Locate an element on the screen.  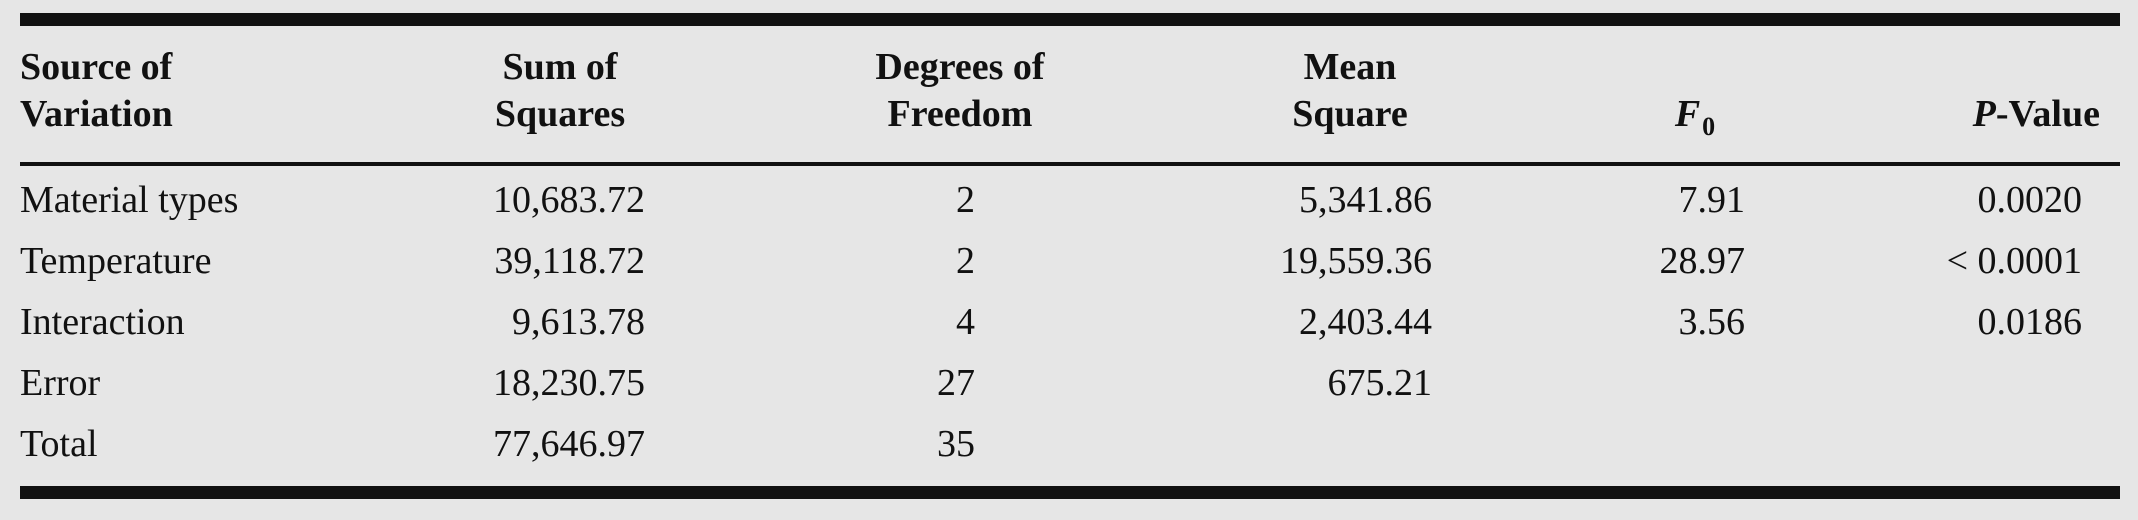
header-ms-line2: Square is located at coordinates (1350, 114).